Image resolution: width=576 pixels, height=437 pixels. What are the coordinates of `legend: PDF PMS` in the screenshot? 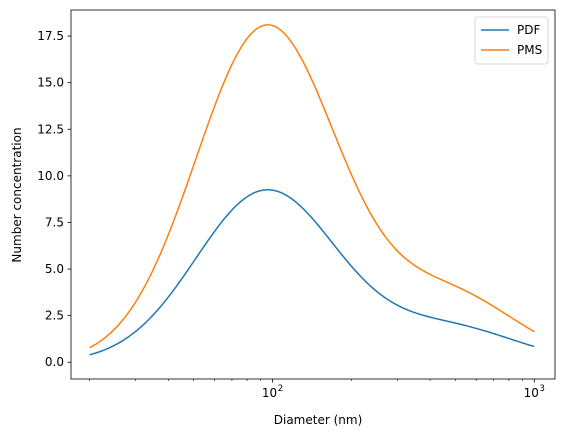 It's located at (511, 40).